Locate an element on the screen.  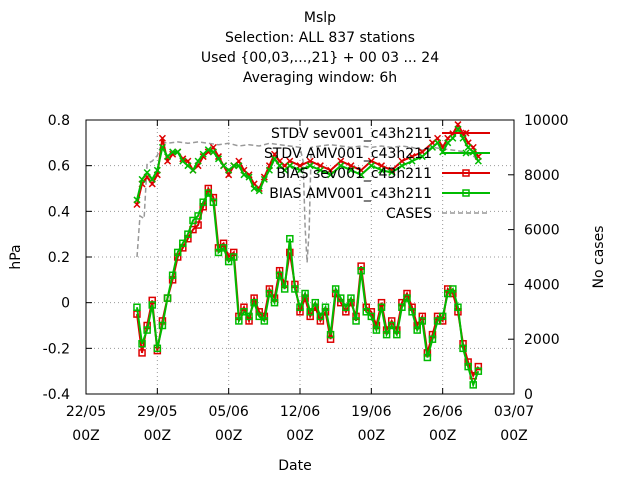
legend-label: BIAS AMV001_c43h211 is located at coordinates (350, 194).